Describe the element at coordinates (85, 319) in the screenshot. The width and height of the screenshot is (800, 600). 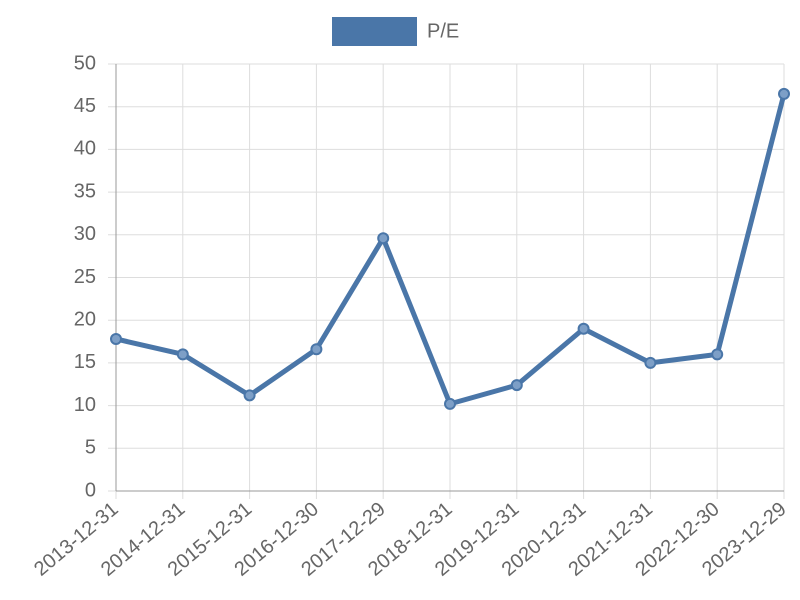
I see `y-tick-label: 20` at that location.